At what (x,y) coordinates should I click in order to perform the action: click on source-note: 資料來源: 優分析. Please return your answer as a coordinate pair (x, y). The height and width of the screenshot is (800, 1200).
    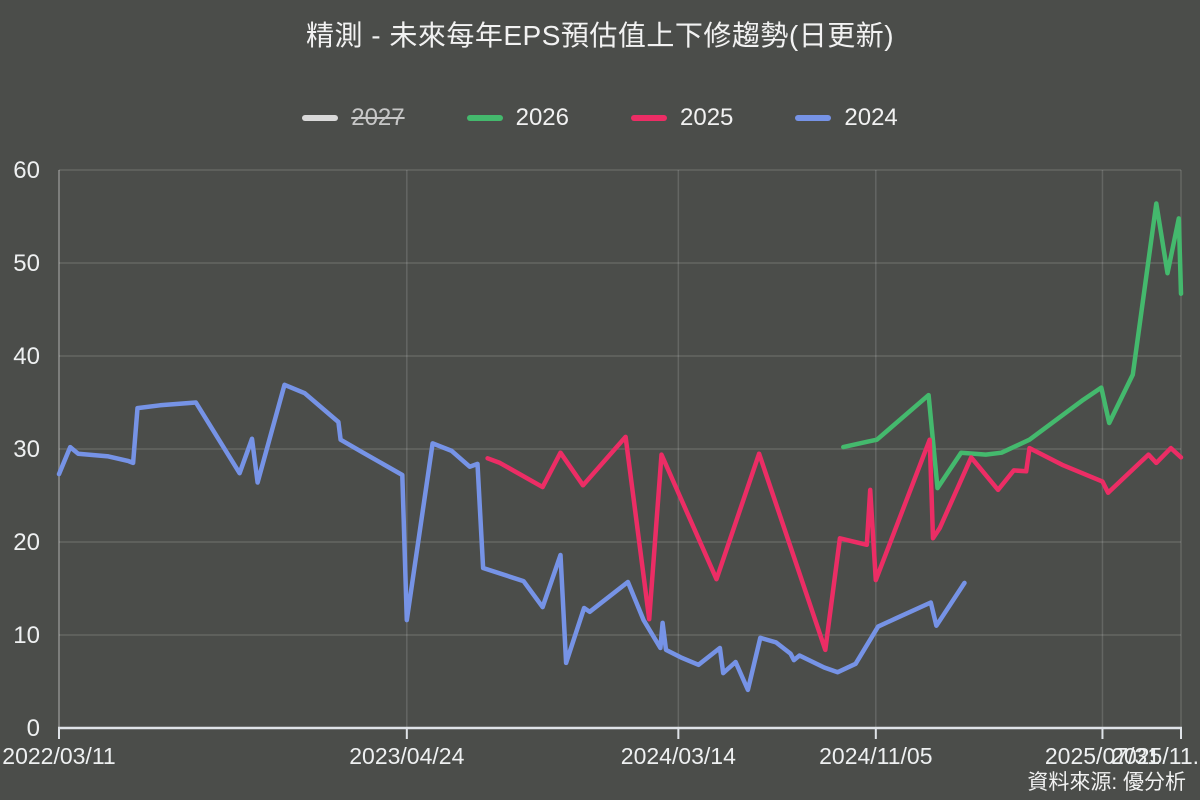
    Looking at the image, I should click on (1106, 782).